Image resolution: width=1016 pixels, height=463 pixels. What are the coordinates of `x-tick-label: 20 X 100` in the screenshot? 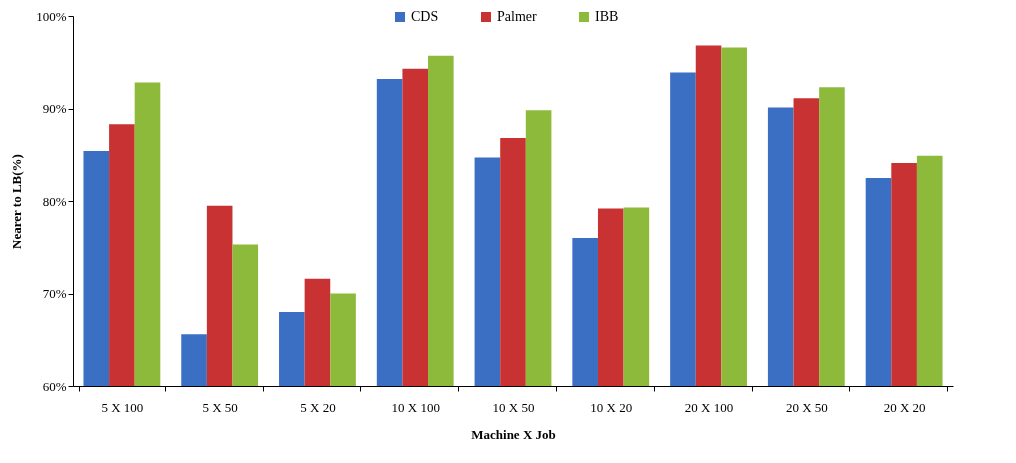 It's located at (709, 407).